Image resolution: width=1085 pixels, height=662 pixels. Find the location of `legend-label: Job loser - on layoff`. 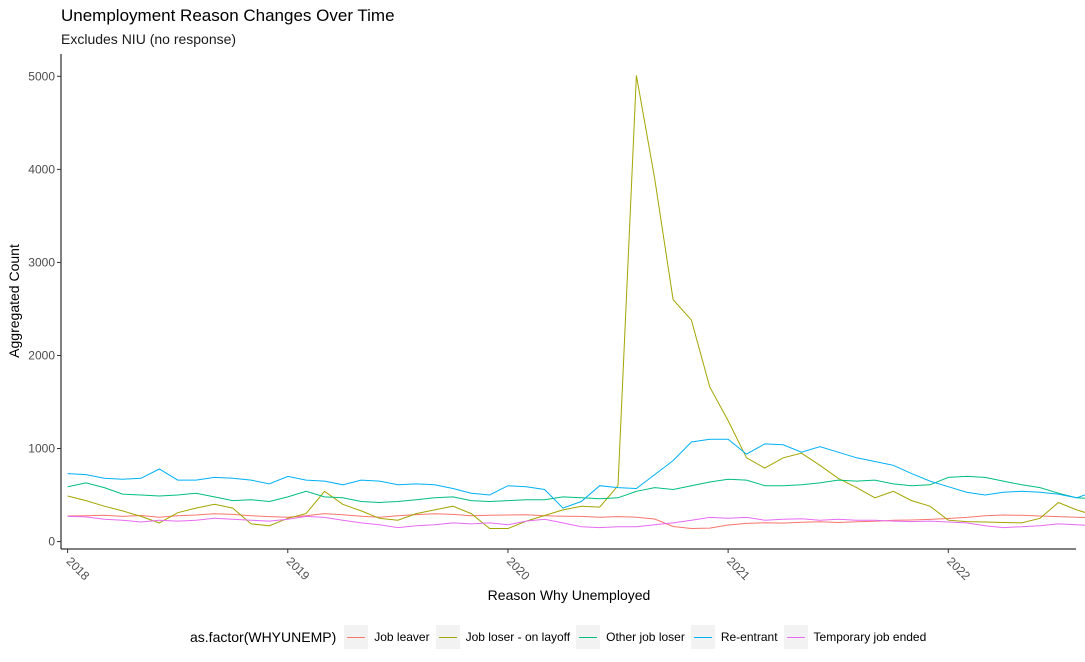

legend-label: Job loser - on layoff is located at coordinates (518, 637).